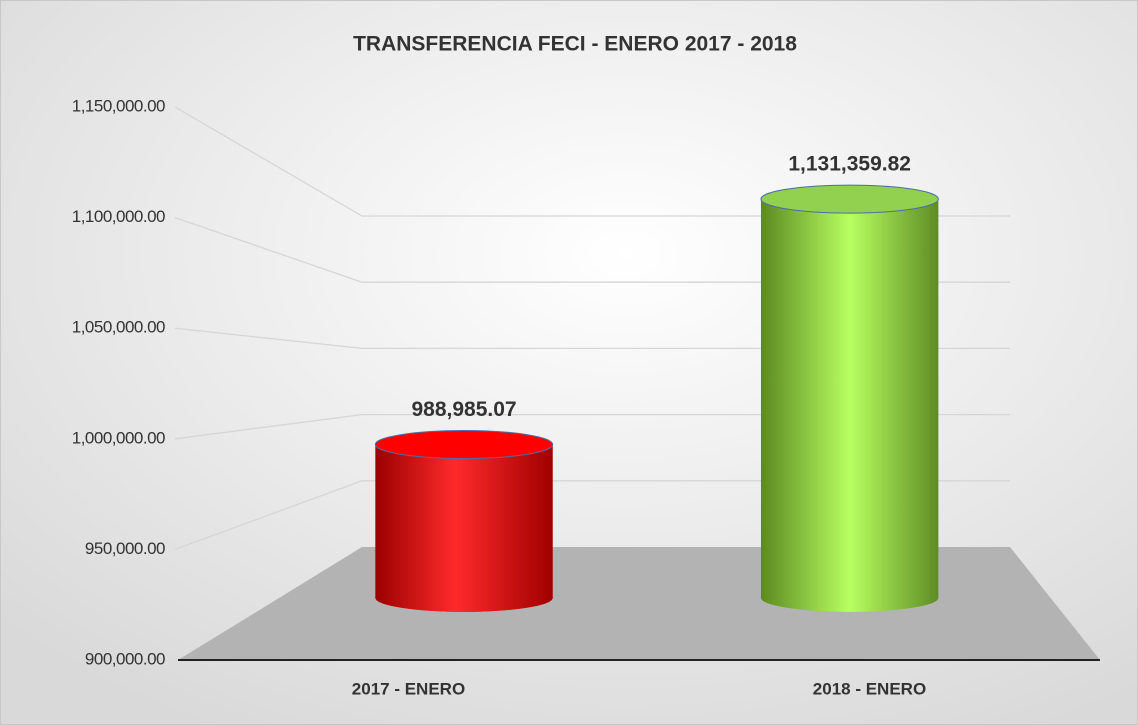 The image size is (1138, 725). I want to click on y-tick-label: 1,050,000.00, so click(118, 327).